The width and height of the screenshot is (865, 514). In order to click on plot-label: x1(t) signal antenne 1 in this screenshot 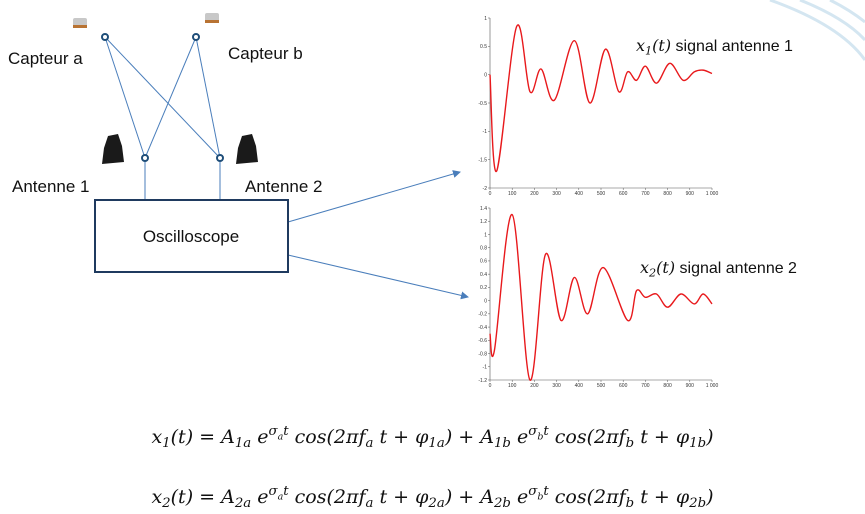, I will do `click(714, 46)`.